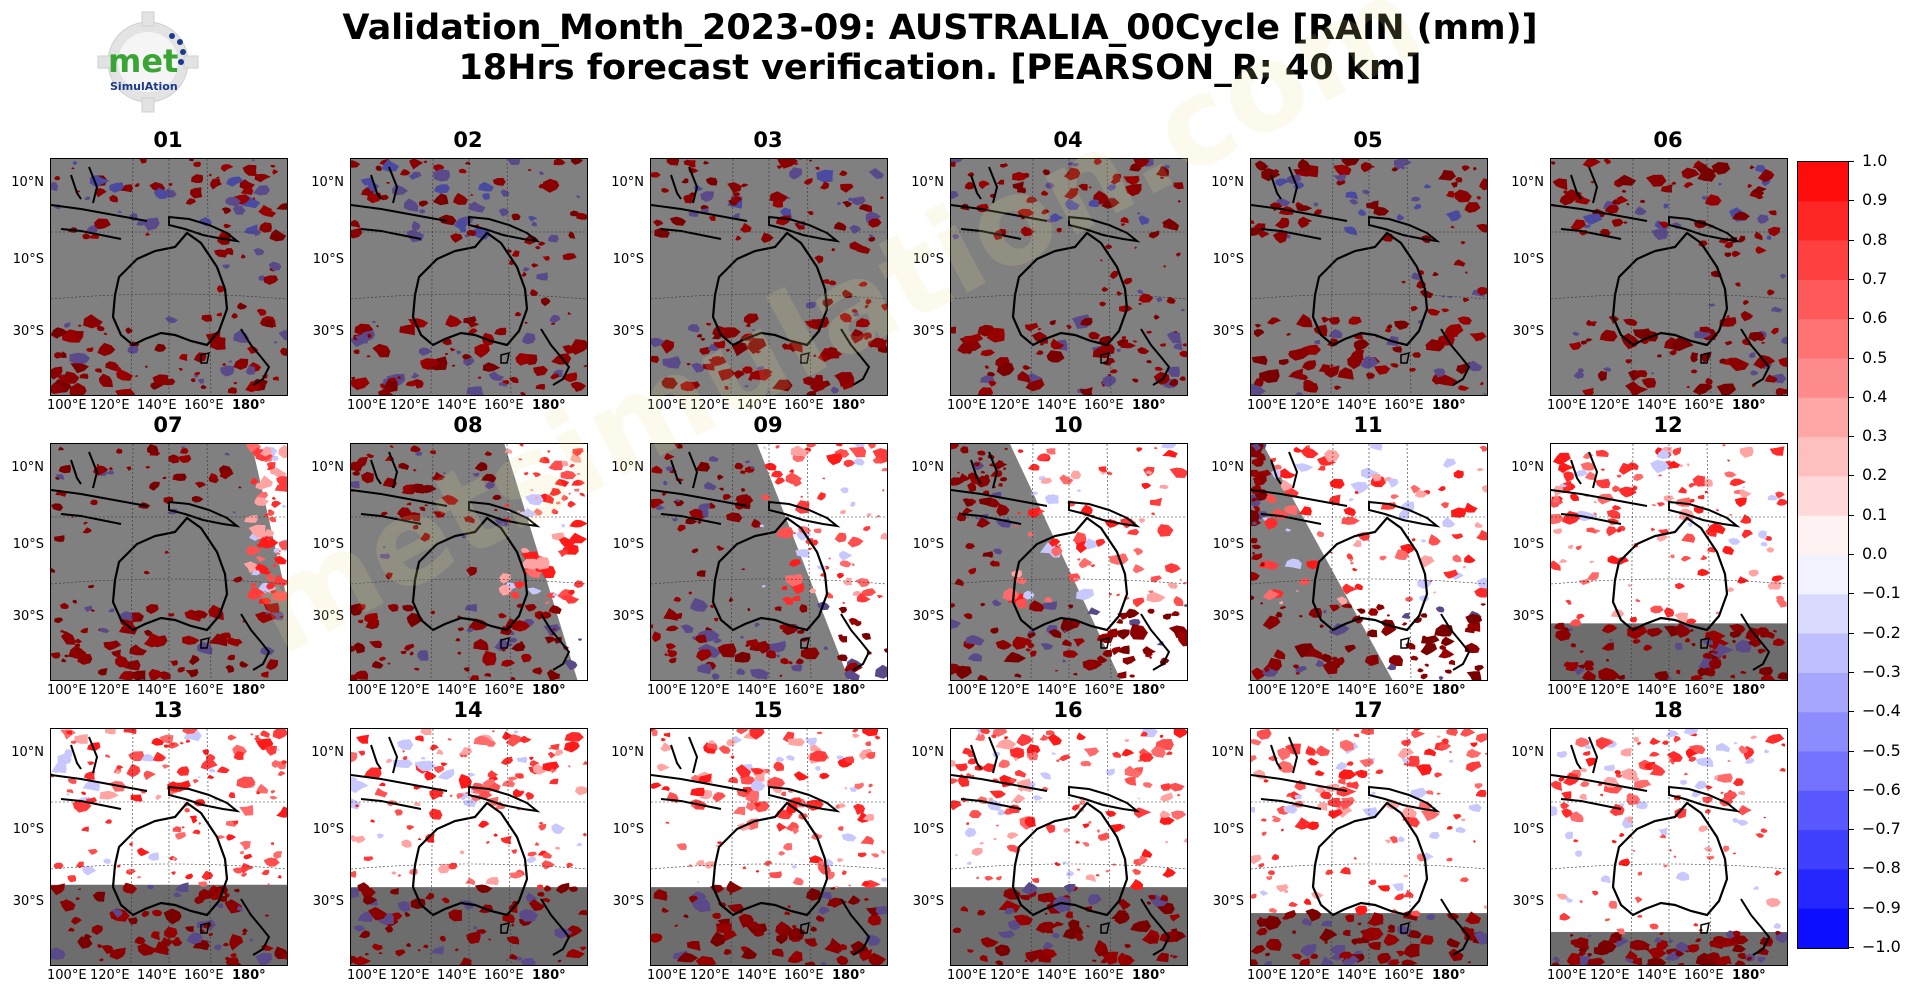  I want to click on map-panel: 10 10°N 10°S 30°S 100°E 120°E 140°E 160°E 180°, so click(1050, 565).